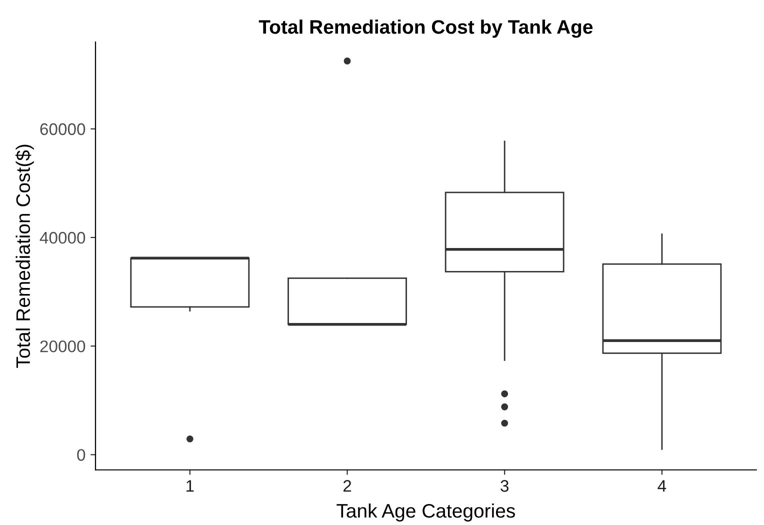 This screenshot has width=764, height=525. Describe the element at coordinates (24, 256) in the screenshot. I see `y-axis-title: Total Remediation Cost($)` at that location.